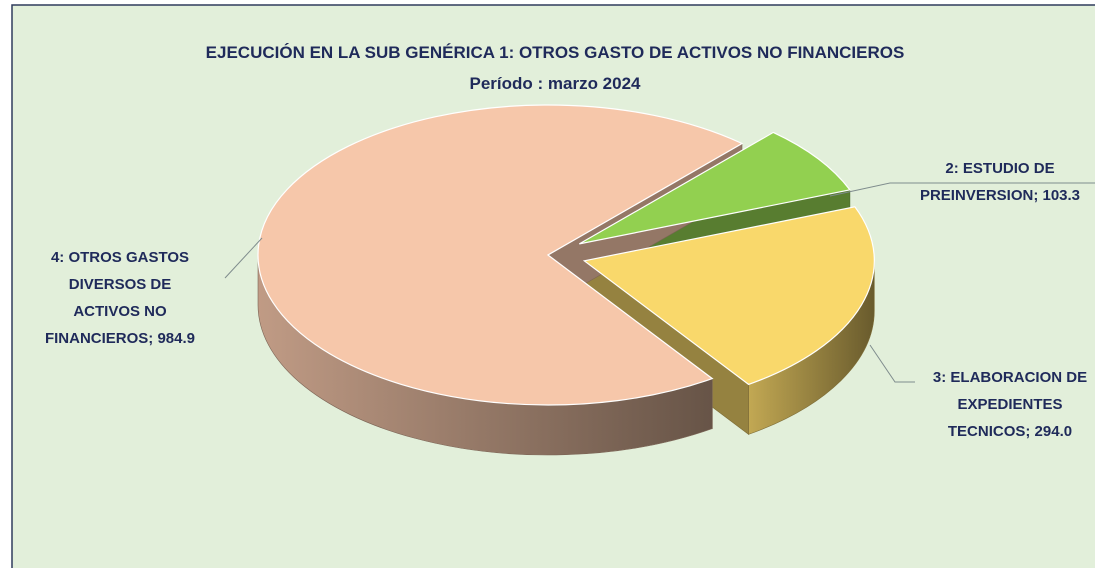  I want to click on chart-subtitle: Período : marzo 2024, so click(555, 83).